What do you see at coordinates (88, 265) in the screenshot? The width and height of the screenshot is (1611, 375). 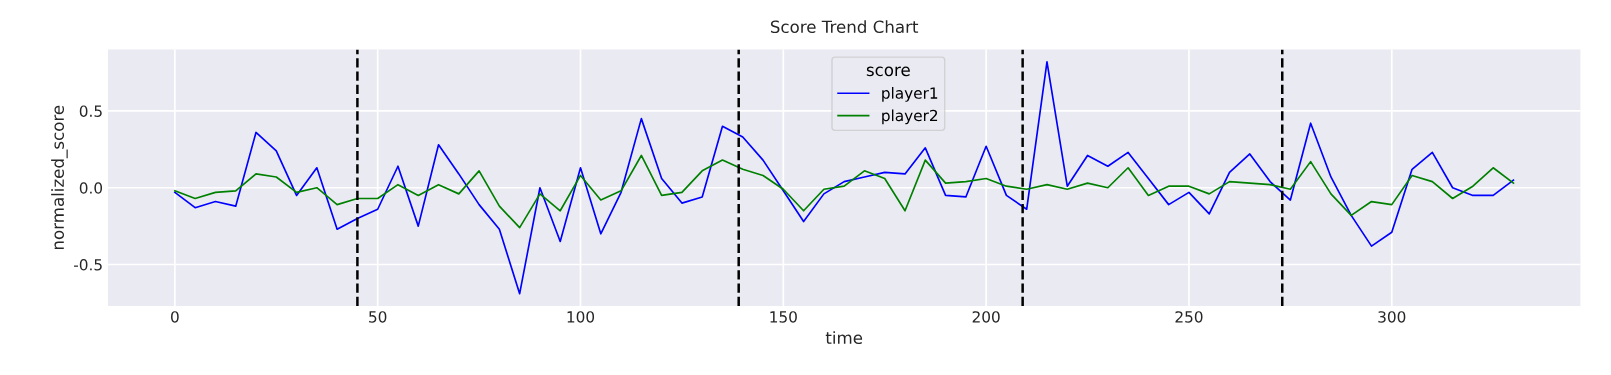 I see `y-tick-label: -0.5` at bounding box center [88, 265].